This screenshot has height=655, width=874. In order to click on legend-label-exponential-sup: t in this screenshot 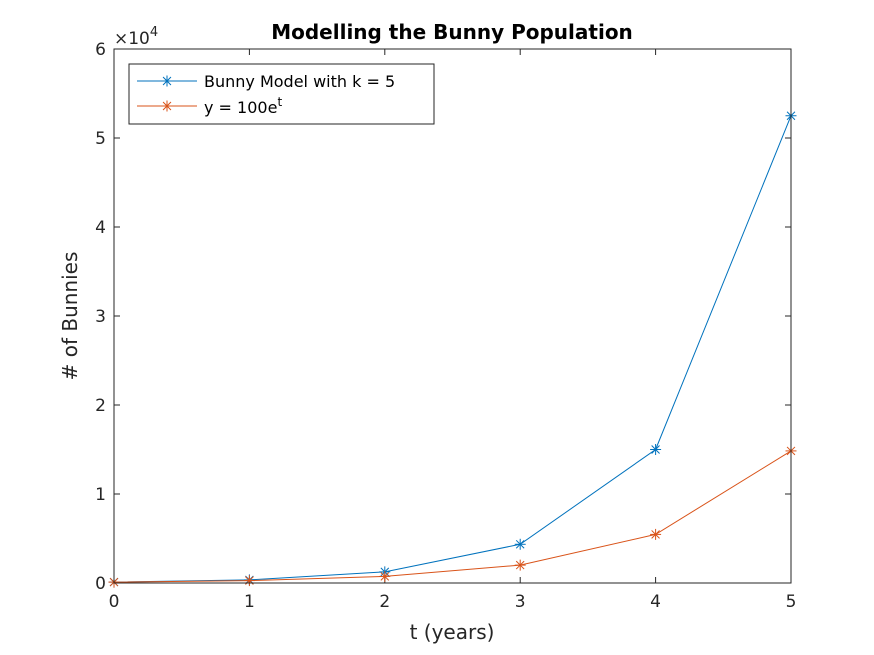, I will do `click(279, 102)`.